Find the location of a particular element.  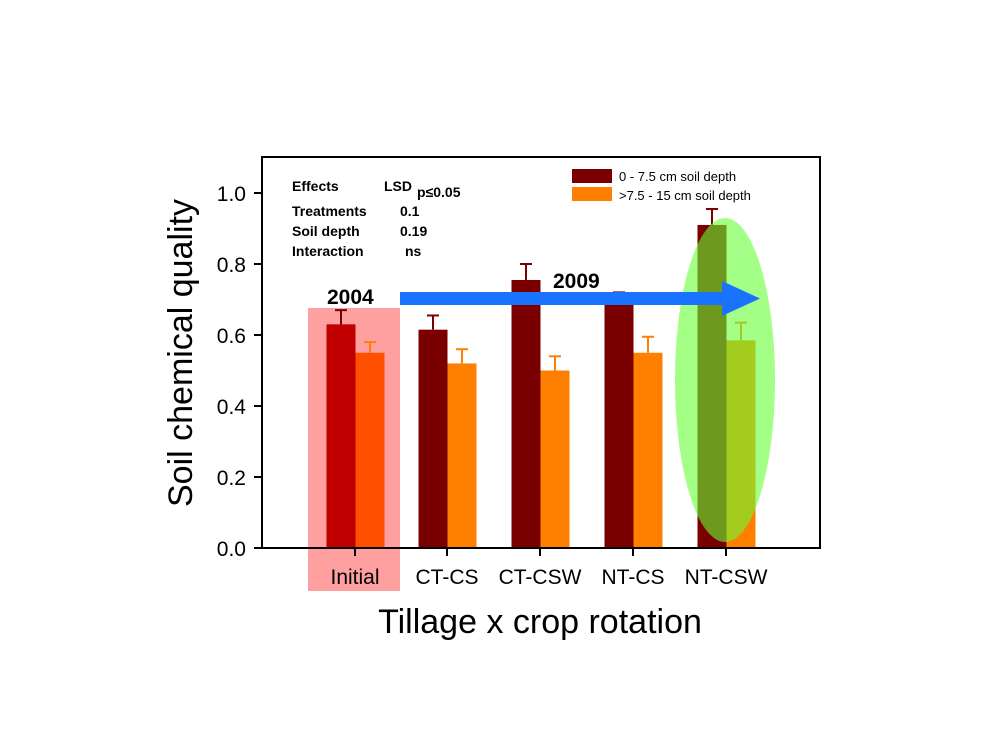

bar-shallow-ct-cs is located at coordinates (433, 438).